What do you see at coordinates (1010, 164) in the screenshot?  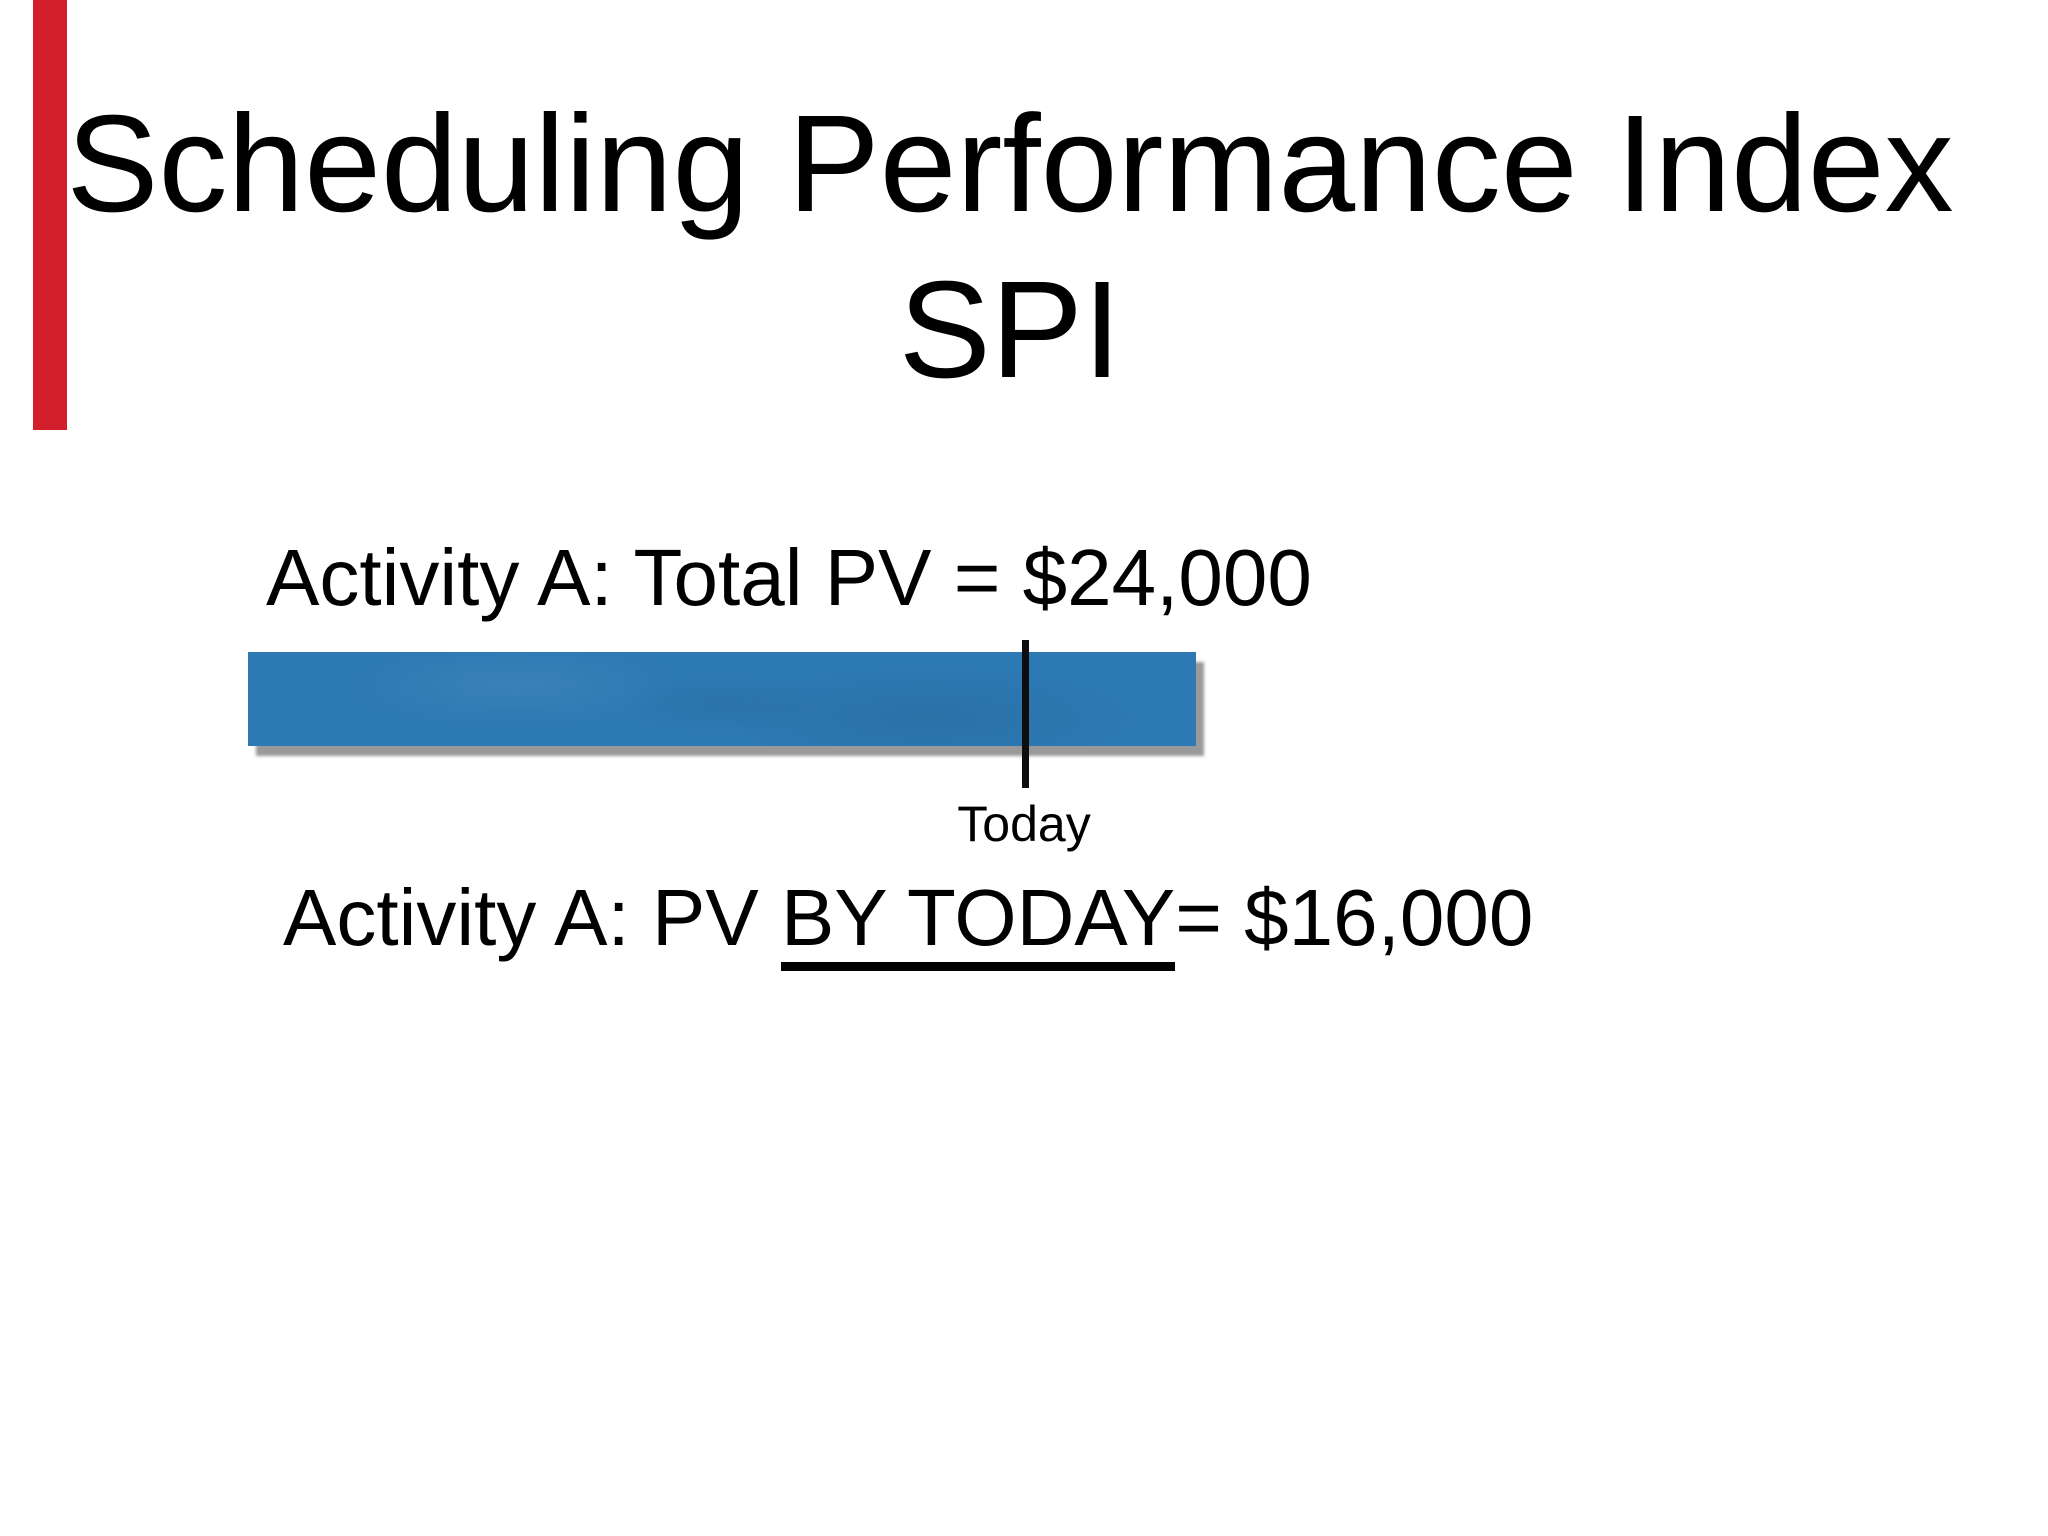 I see `title-line-1: Scheduling Performance Index` at bounding box center [1010, 164].